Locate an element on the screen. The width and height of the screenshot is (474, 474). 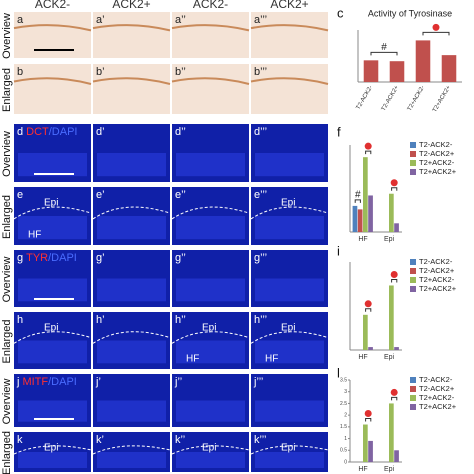
panel-label: d’ is located at coordinates (100, 132).